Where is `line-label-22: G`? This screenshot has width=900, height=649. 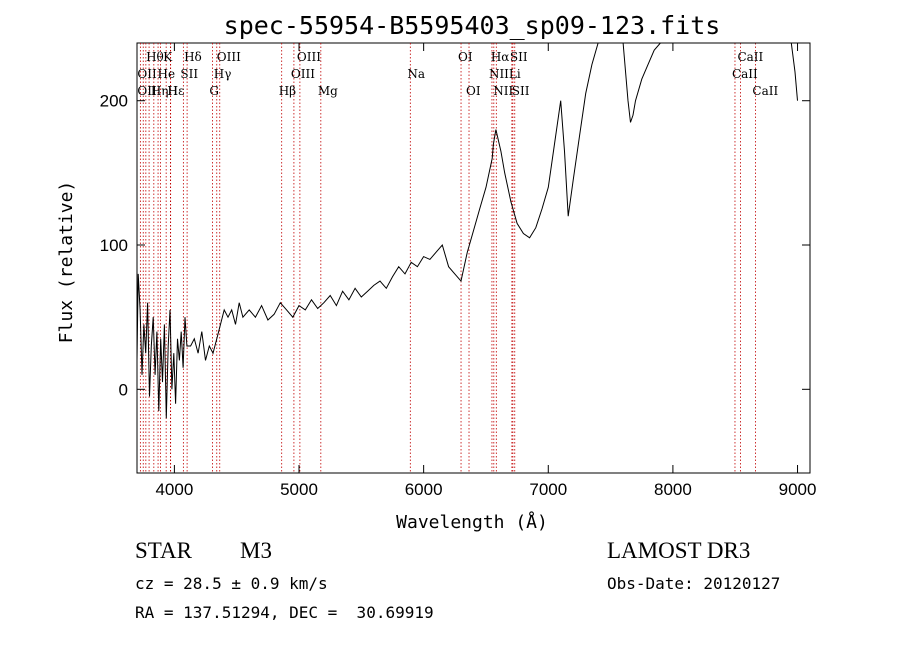
line-label-22: G is located at coordinates (214, 91).